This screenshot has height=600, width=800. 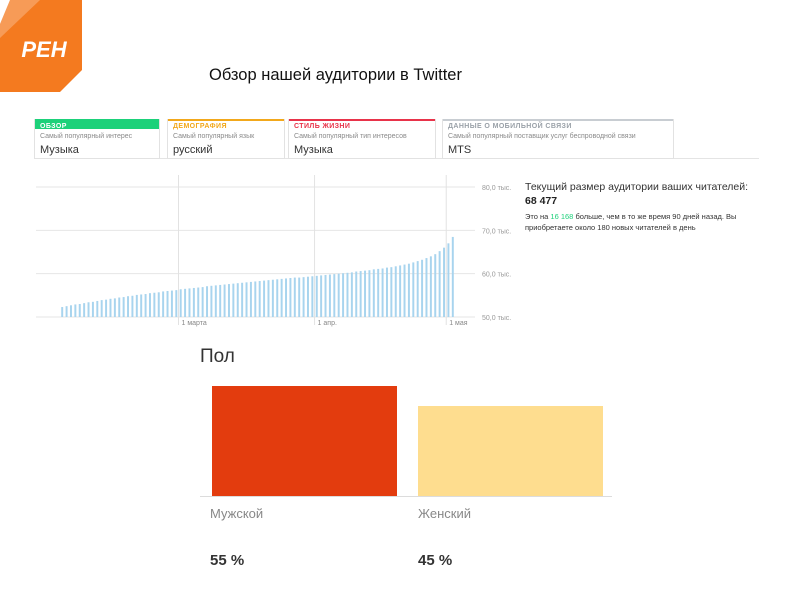 I want to click on audience-growth-value: 16 168, so click(x=562, y=216).